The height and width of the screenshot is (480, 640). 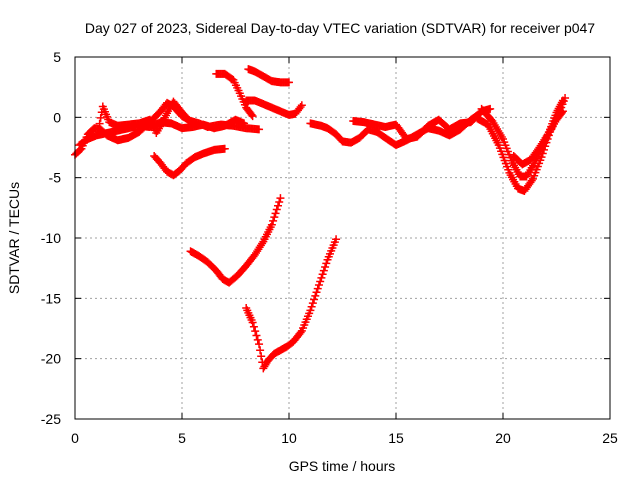 I want to click on x-axis-label: GPS time / hours, so click(x=342, y=466).